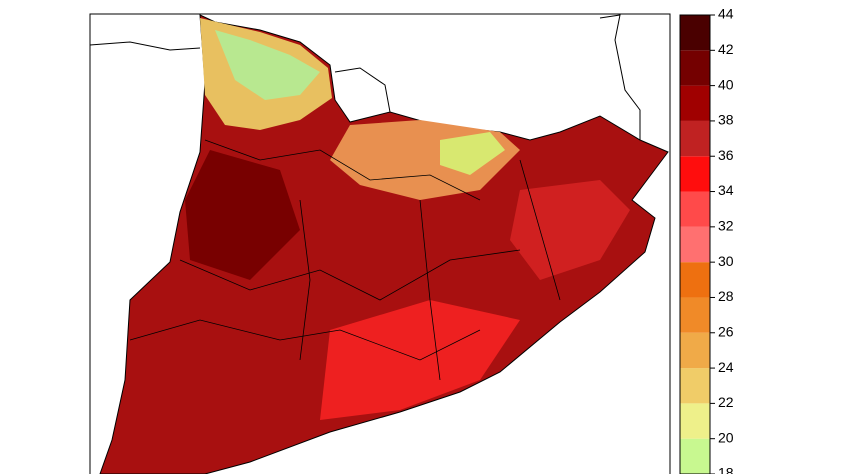 This screenshot has height=474, width=844. What do you see at coordinates (726, 14) in the screenshot?
I see `tick-label: 44` at bounding box center [726, 14].